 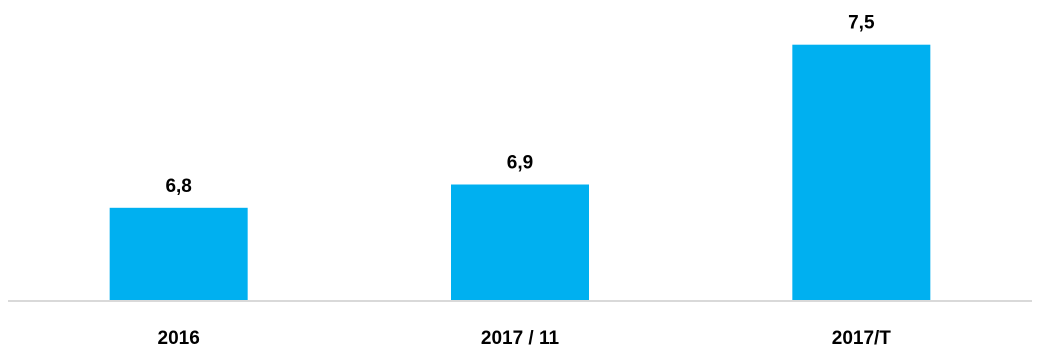 What do you see at coordinates (861, 23) in the screenshot?
I see `value-label-3: 7,5` at bounding box center [861, 23].